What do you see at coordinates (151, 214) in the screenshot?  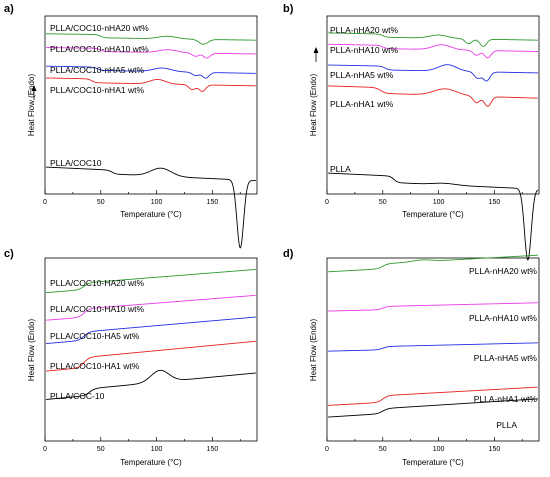 I see `panel-a-x-axis-title: Temperature (°C)` at bounding box center [151, 214].